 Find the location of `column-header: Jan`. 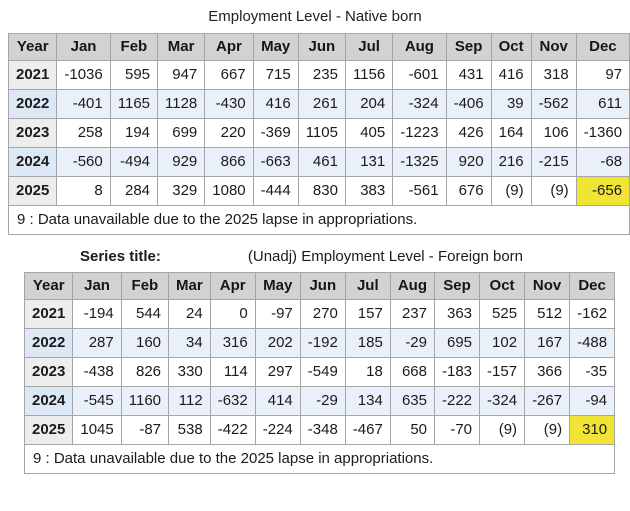

column-header: Jan is located at coordinates (83, 47).